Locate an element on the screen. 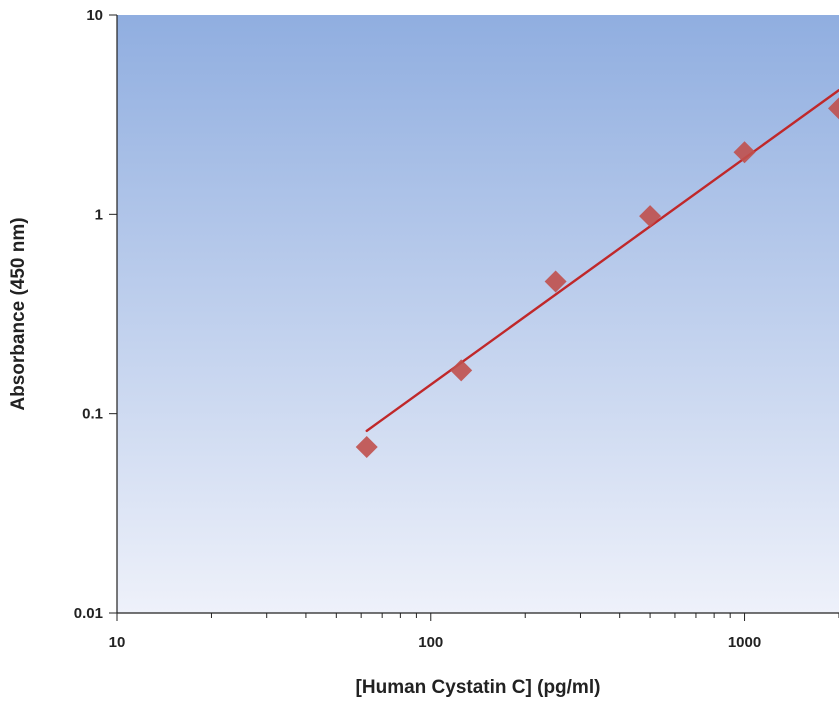 The image size is (839, 702). y-tick-label: 0.1 is located at coordinates (92, 414).